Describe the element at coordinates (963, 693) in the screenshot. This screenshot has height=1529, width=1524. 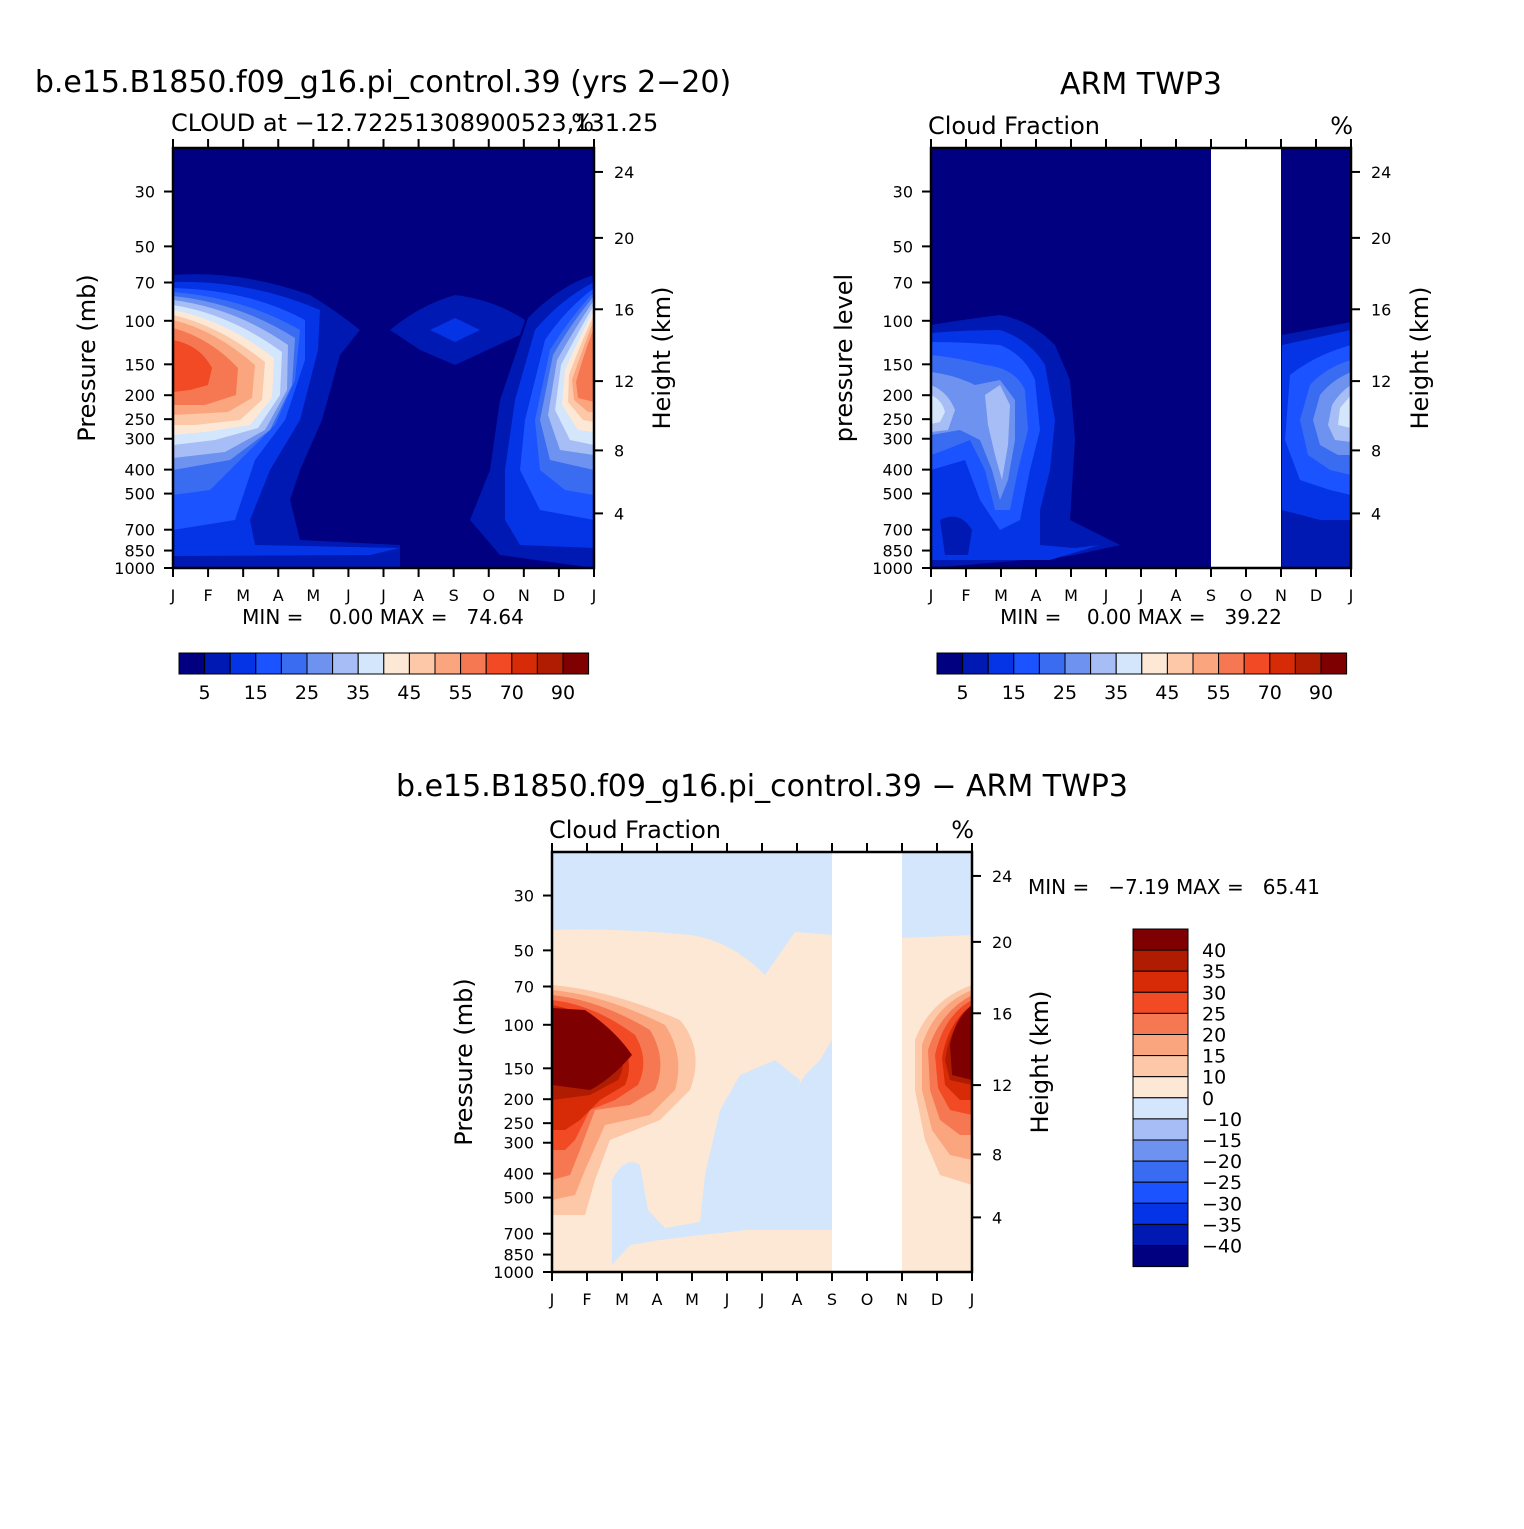
I see `colorbar-label: 5` at that location.